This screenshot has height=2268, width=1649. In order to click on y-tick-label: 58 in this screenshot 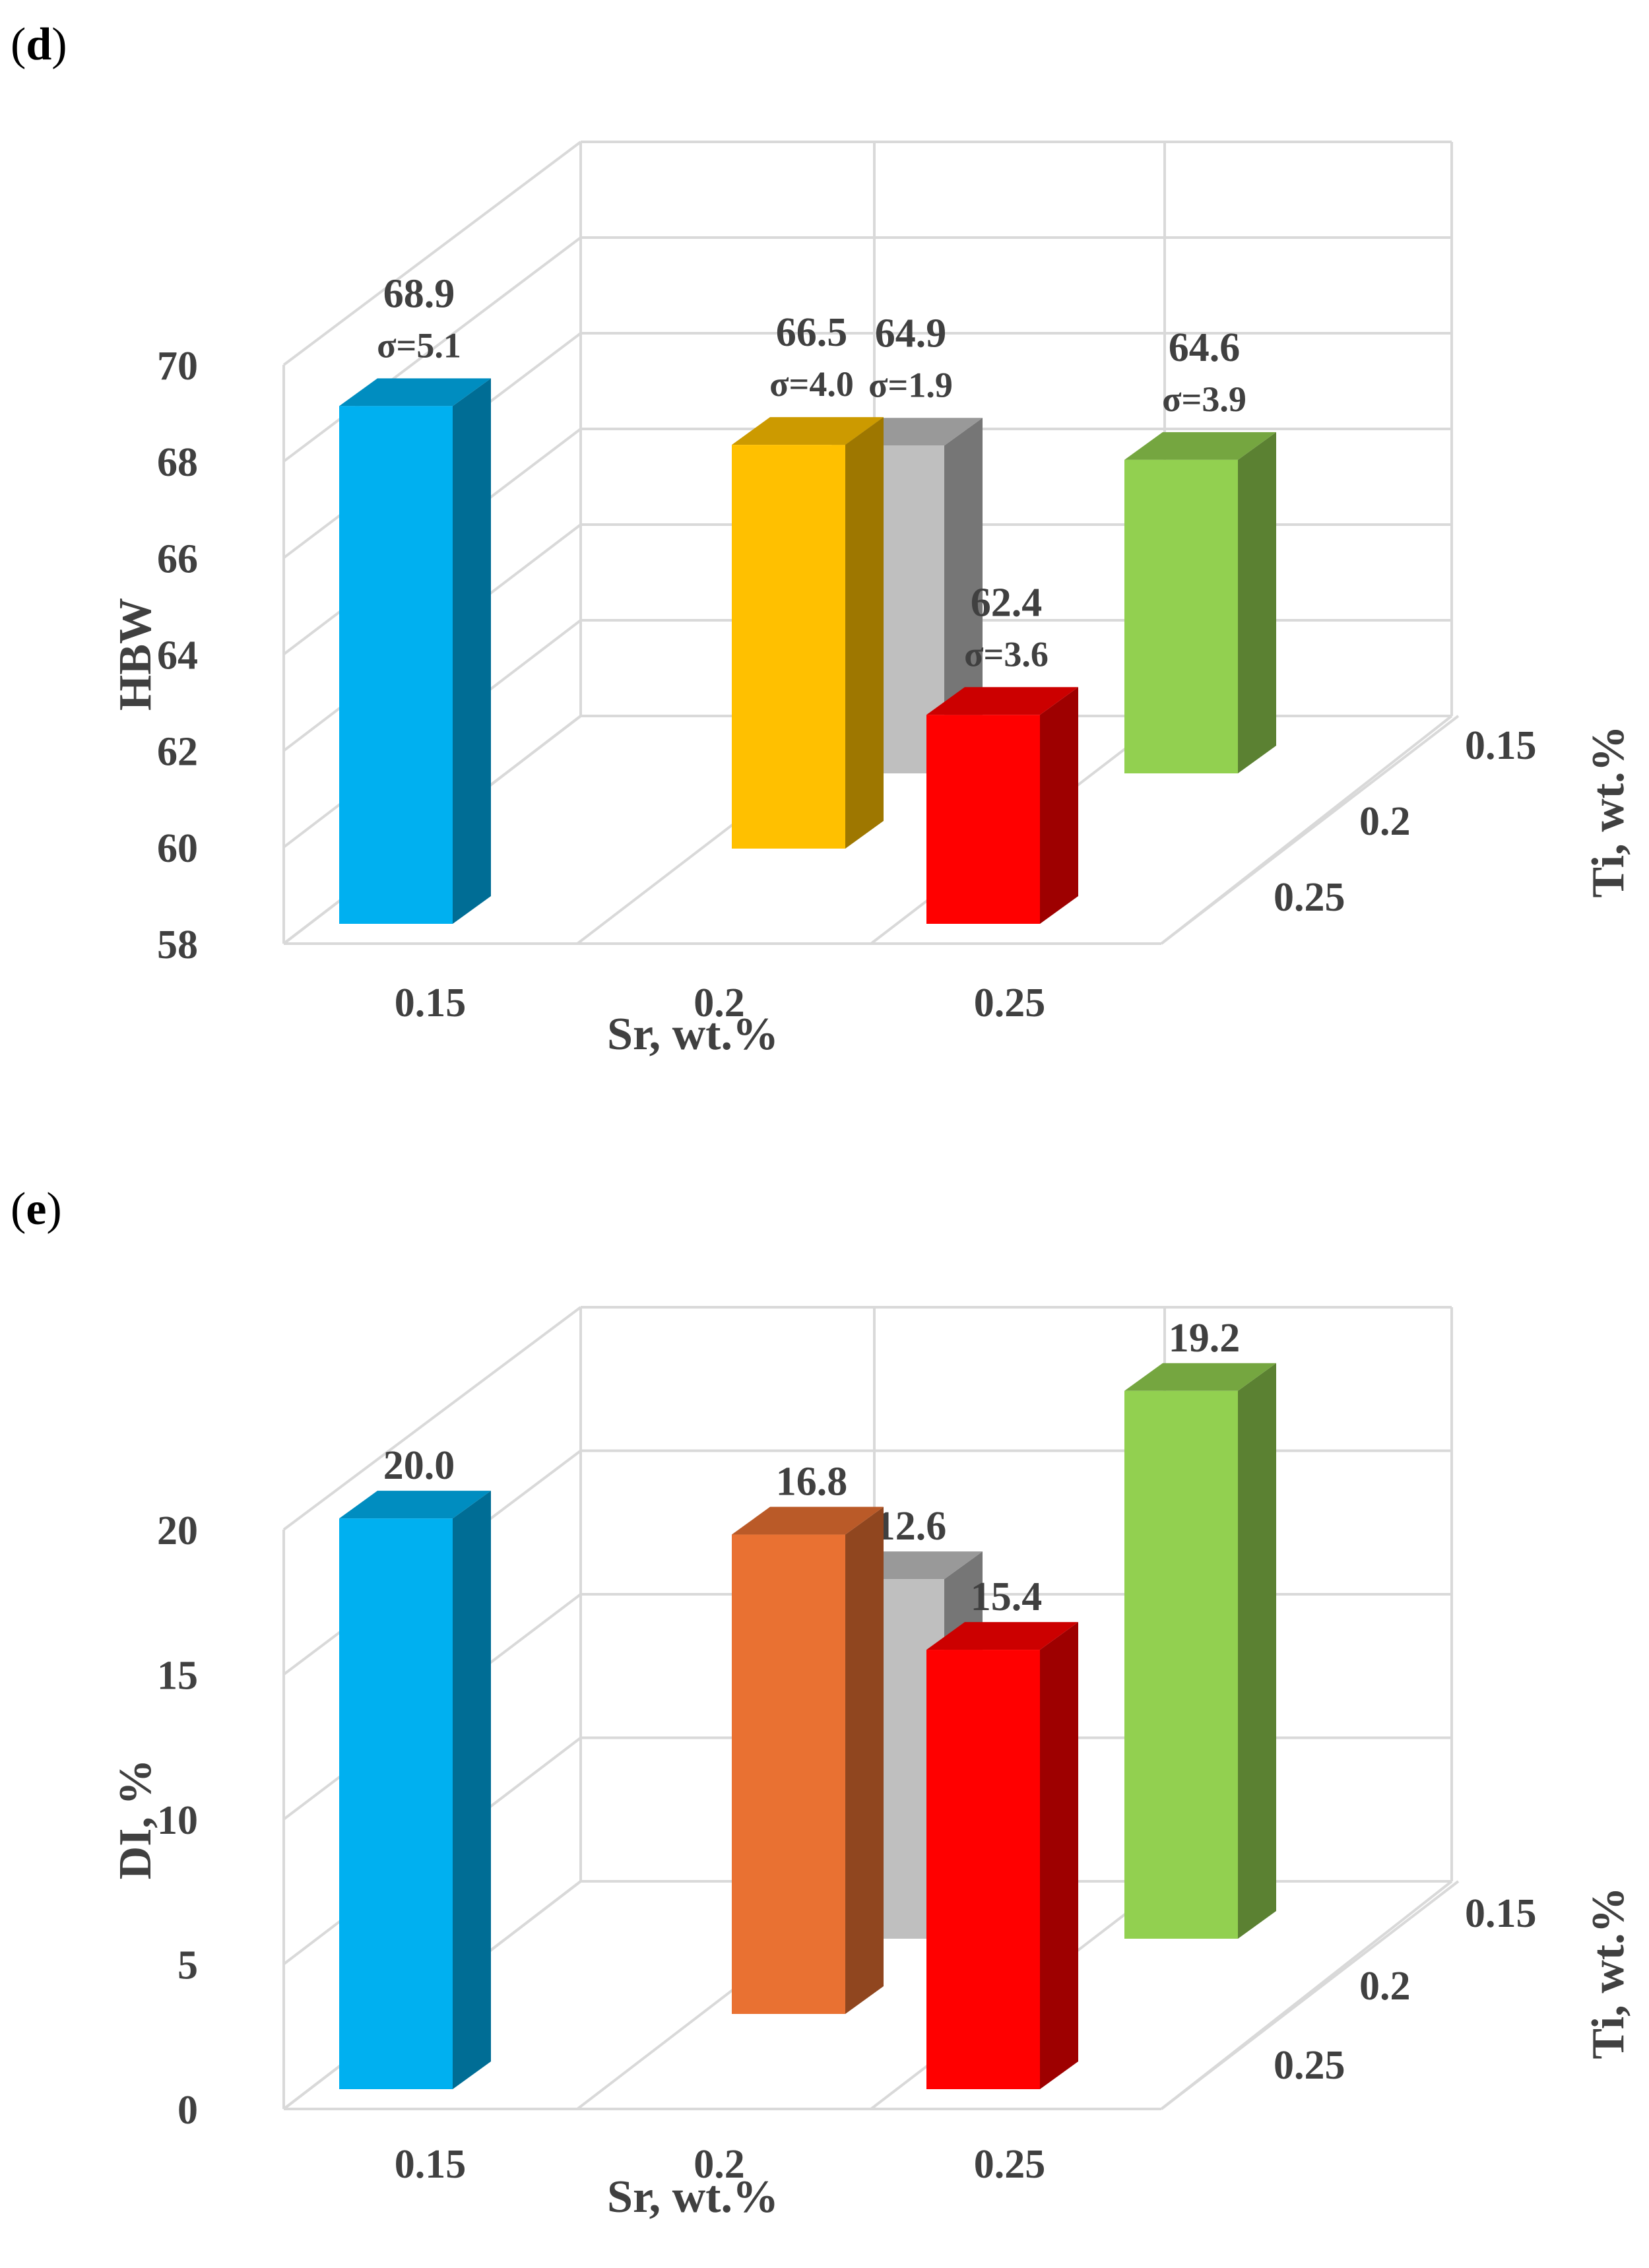, I will do `click(177, 945)`.